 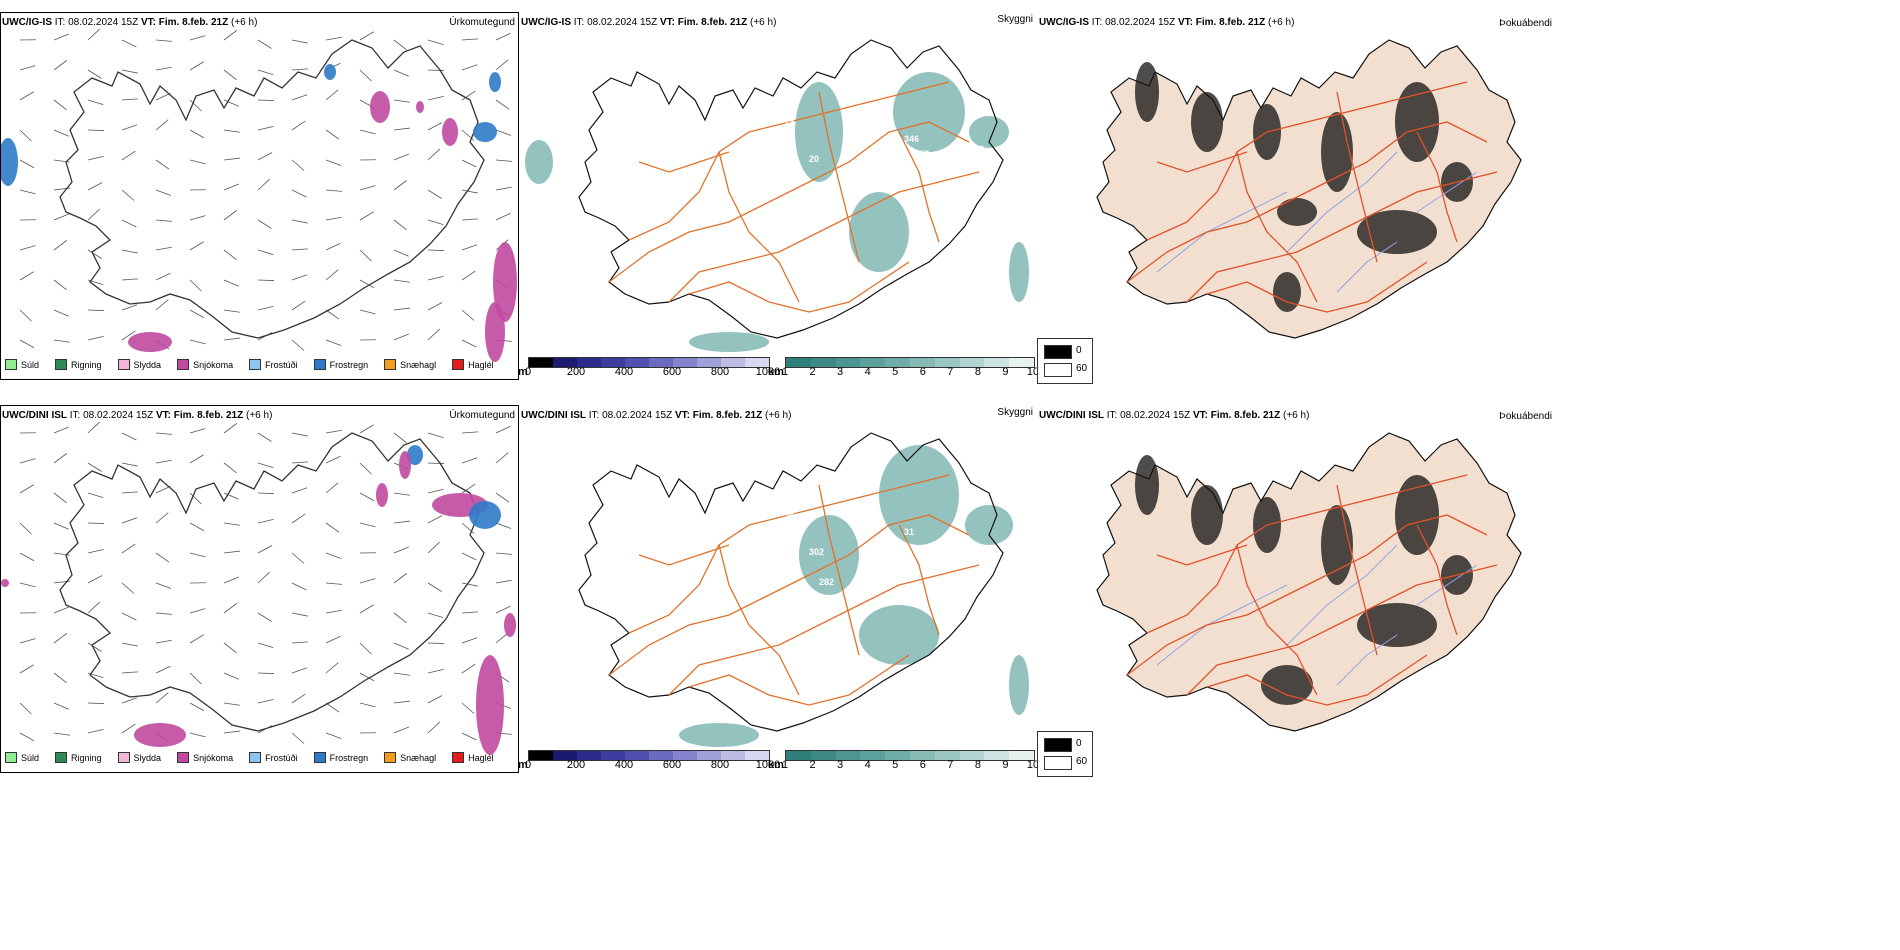 I want to click on legend-item: Frostúði, so click(x=273, y=757).